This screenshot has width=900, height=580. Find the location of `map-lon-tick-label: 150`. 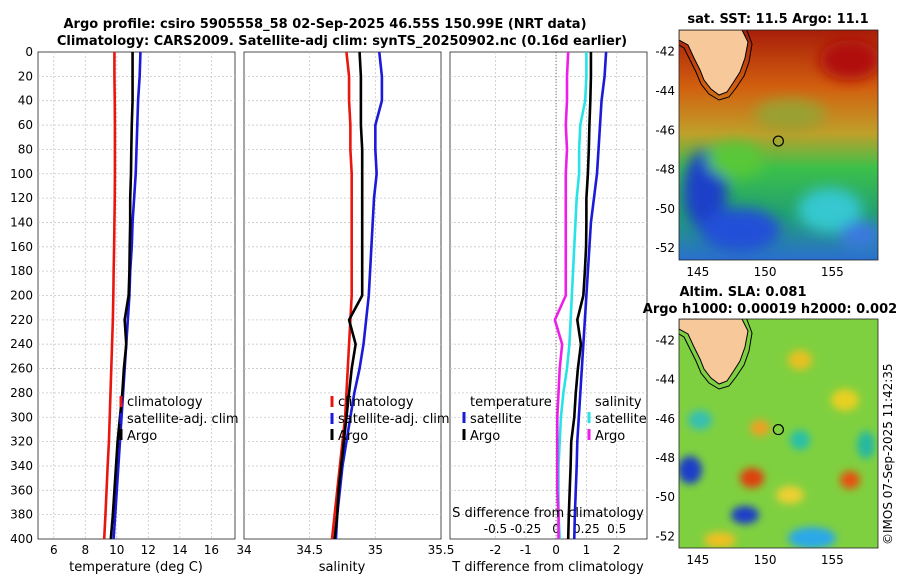

map-lon-tick-label: 150 is located at coordinates (765, 272).